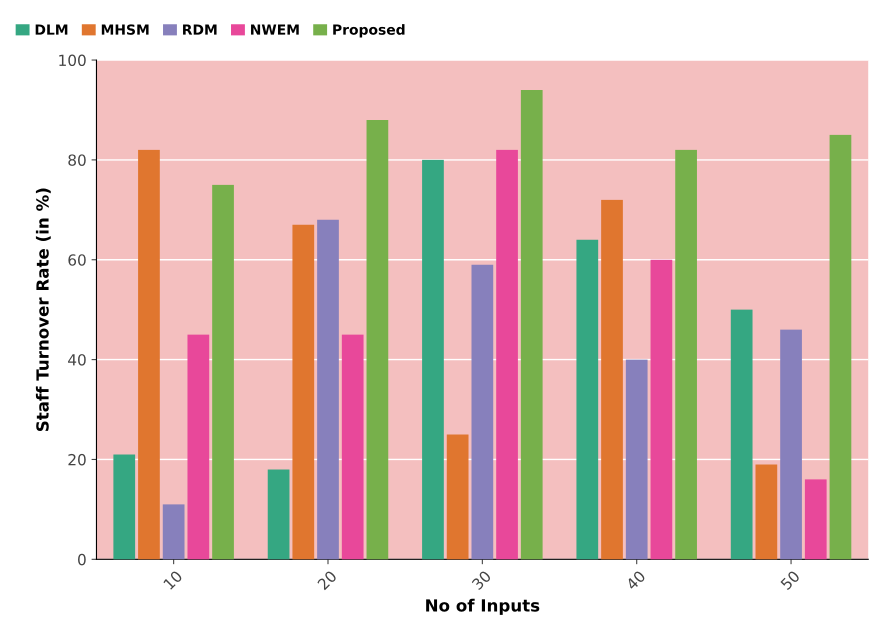  I want to click on y-axis-title: Staff Turnover Rate (in %), so click(43, 310).